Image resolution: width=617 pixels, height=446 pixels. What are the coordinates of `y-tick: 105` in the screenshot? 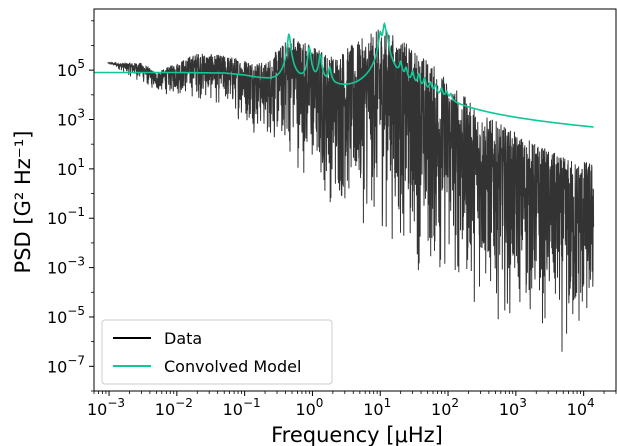 It's located at (75, 68).